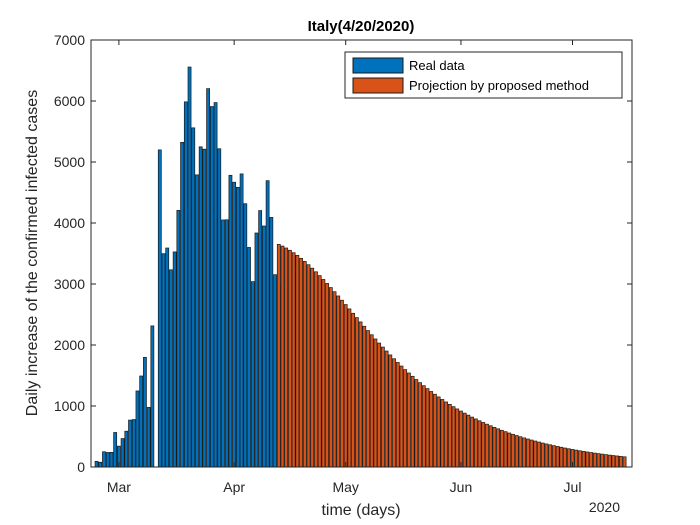 This screenshot has height=525, width=700. What do you see at coordinates (437, 65) in the screenshot?
I see `legend-label-real-data: Real data` at bounding box center [437, 65].